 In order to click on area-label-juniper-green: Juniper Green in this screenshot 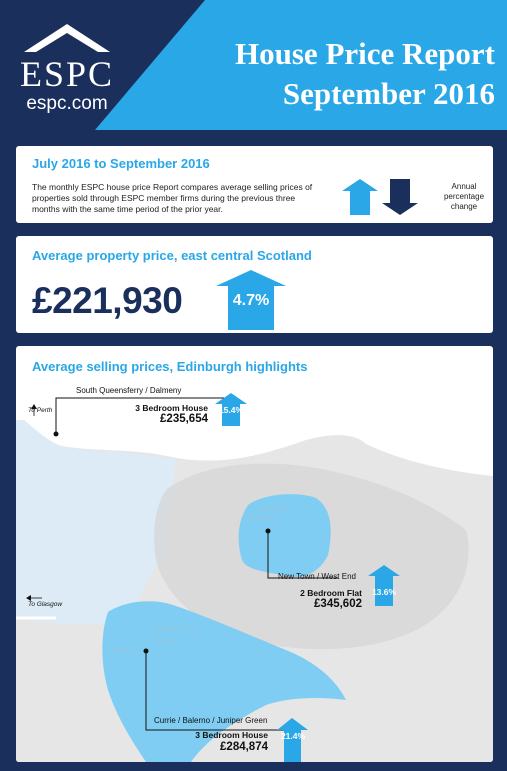, I will do `click(176, 629)`.